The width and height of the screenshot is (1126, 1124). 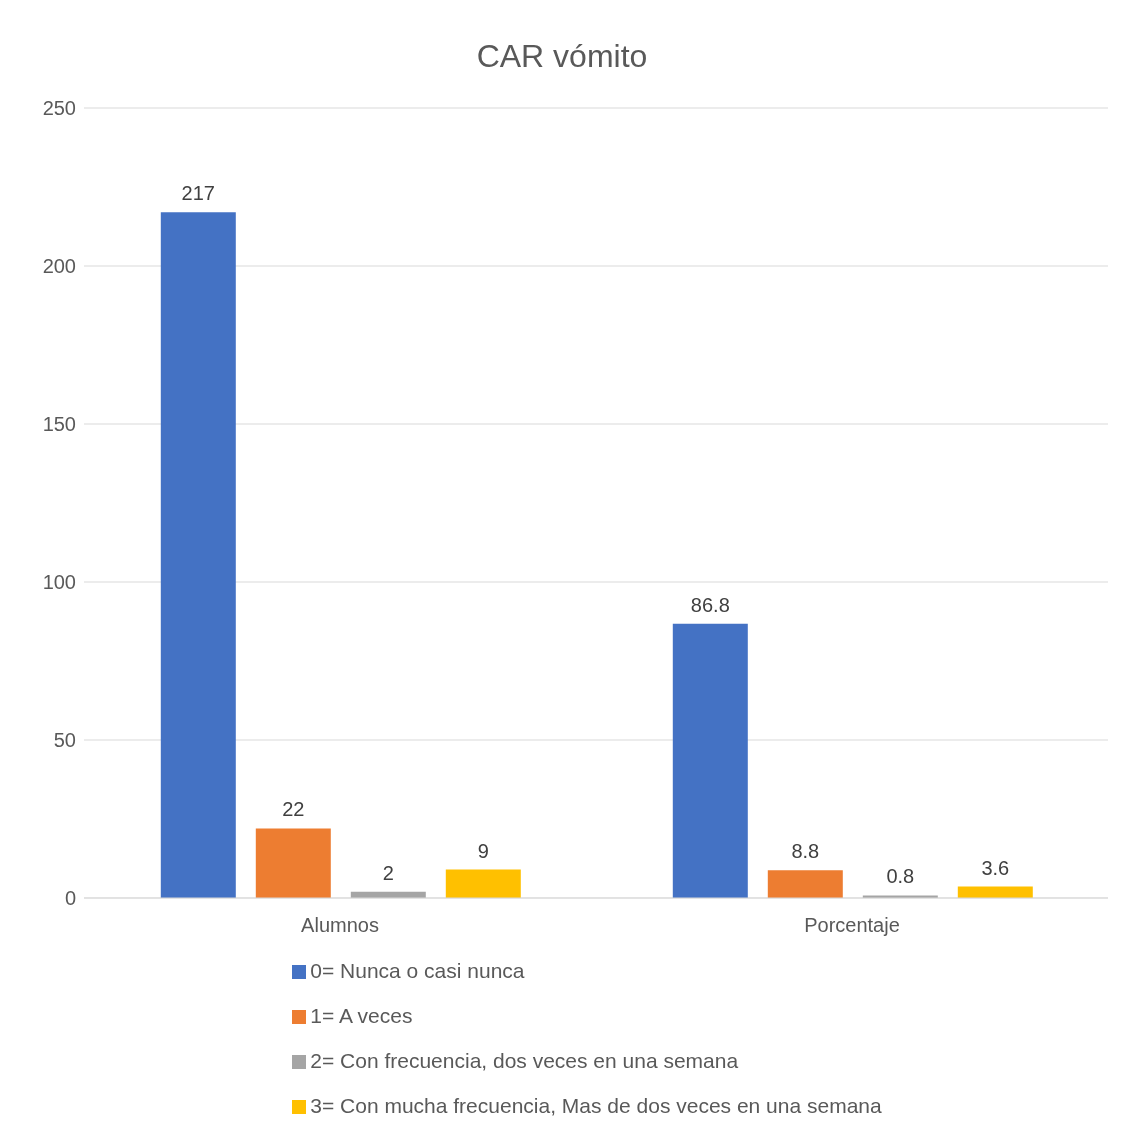 I want to click on x-tick-label: Porcentaje, so click(x=852, y=925).